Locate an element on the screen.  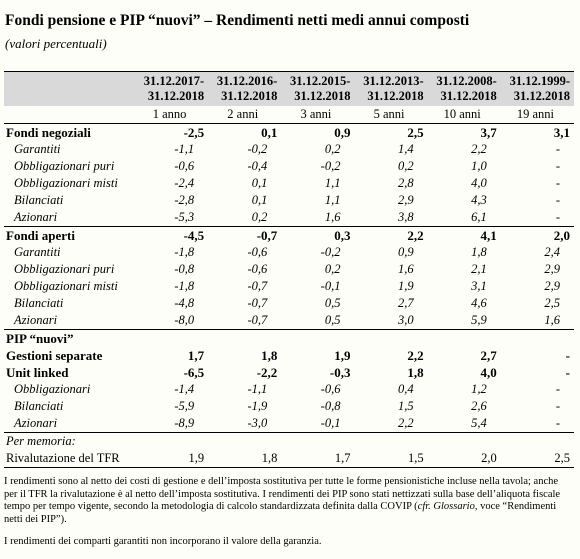
cell-value: 2,5 is located at coordinates (415, 132).